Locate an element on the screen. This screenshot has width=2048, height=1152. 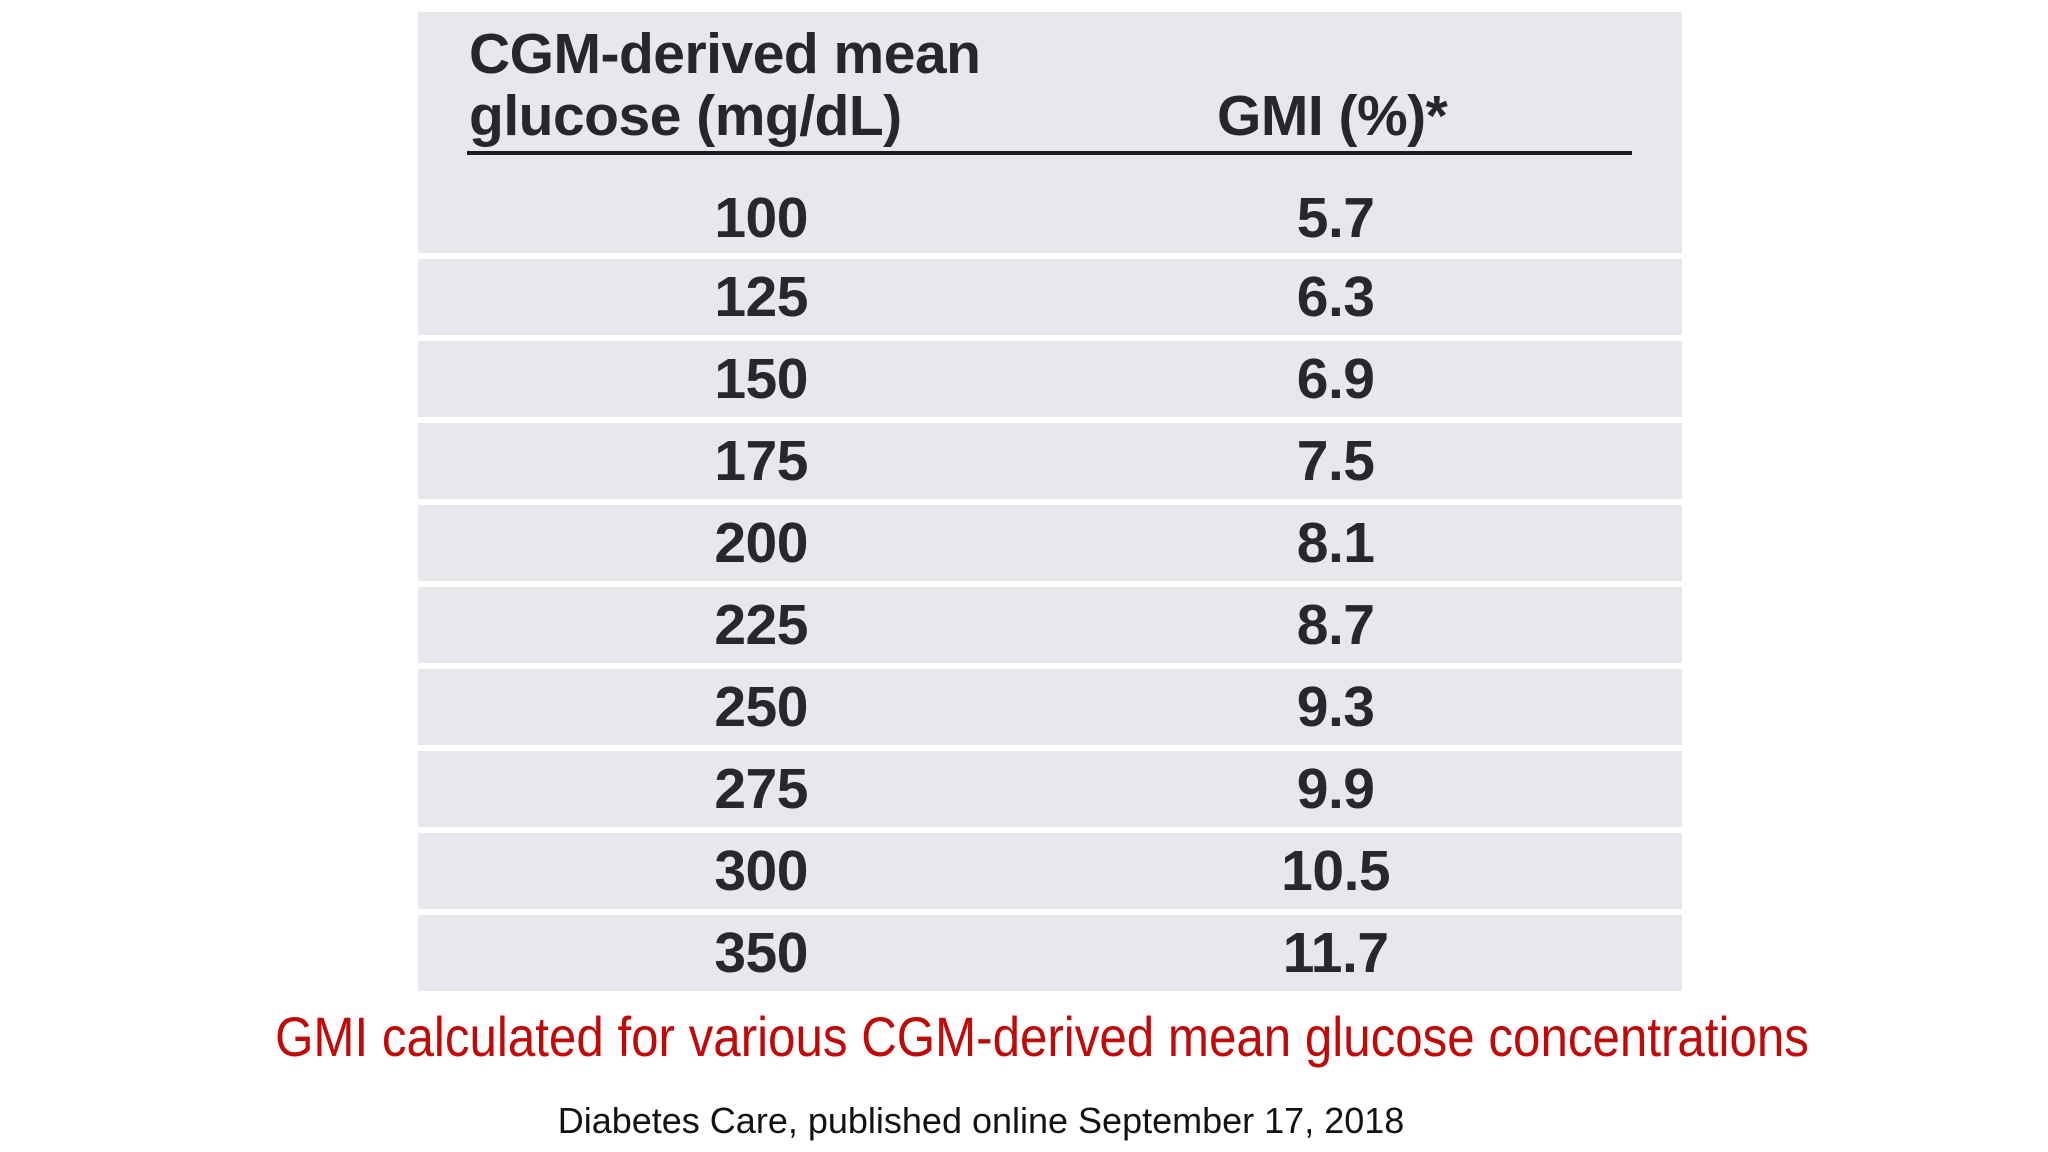
gmi-value: 9.3 is located at coordinates (1335, 707).